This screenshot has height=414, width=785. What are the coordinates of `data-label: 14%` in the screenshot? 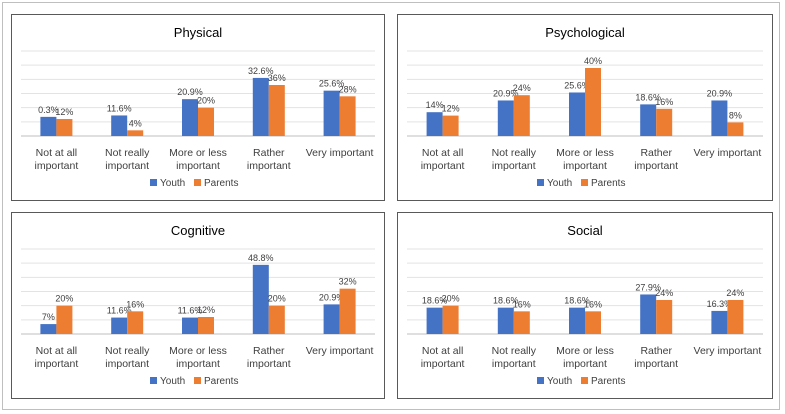 It's located at (435, 105).